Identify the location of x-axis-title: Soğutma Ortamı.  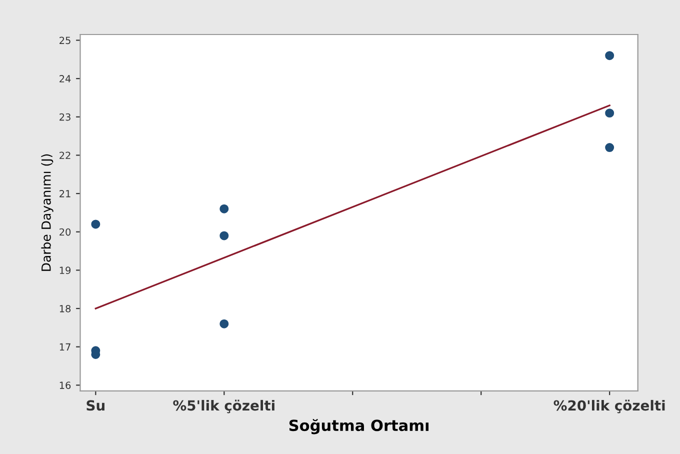
(358, 426).